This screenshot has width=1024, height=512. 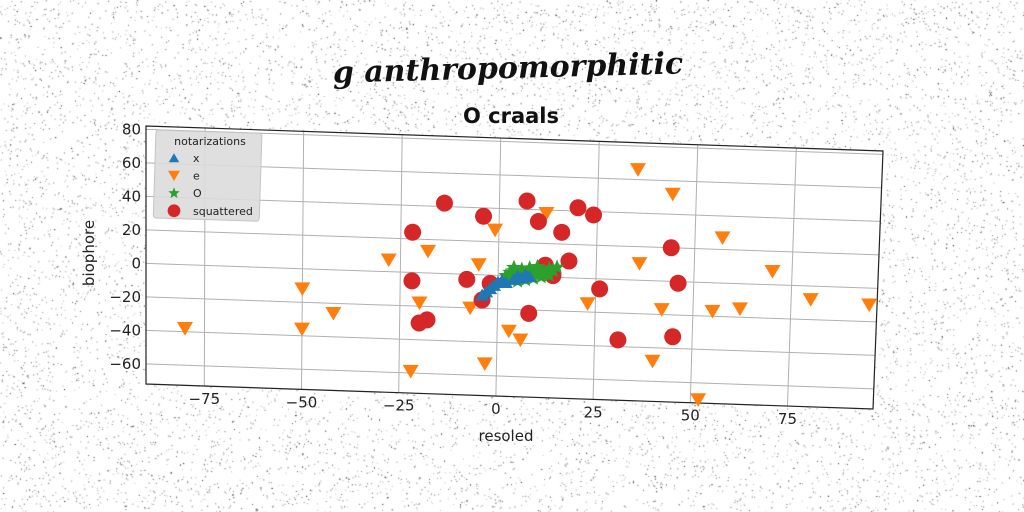 I want to click on legend-label: O, so click(x=197, y=193).